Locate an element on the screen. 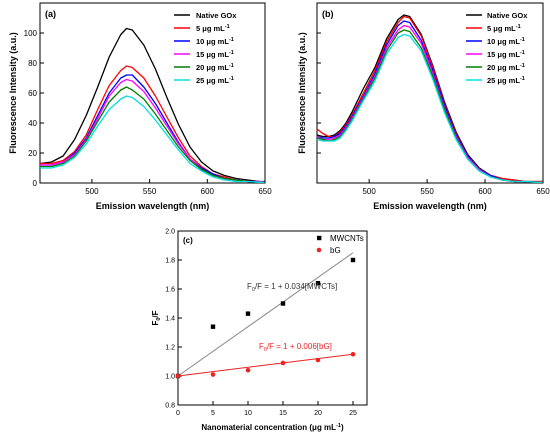 This screenshot has width=550, height=445. x-tick-label: 0 is located at coordinates (178, 413).